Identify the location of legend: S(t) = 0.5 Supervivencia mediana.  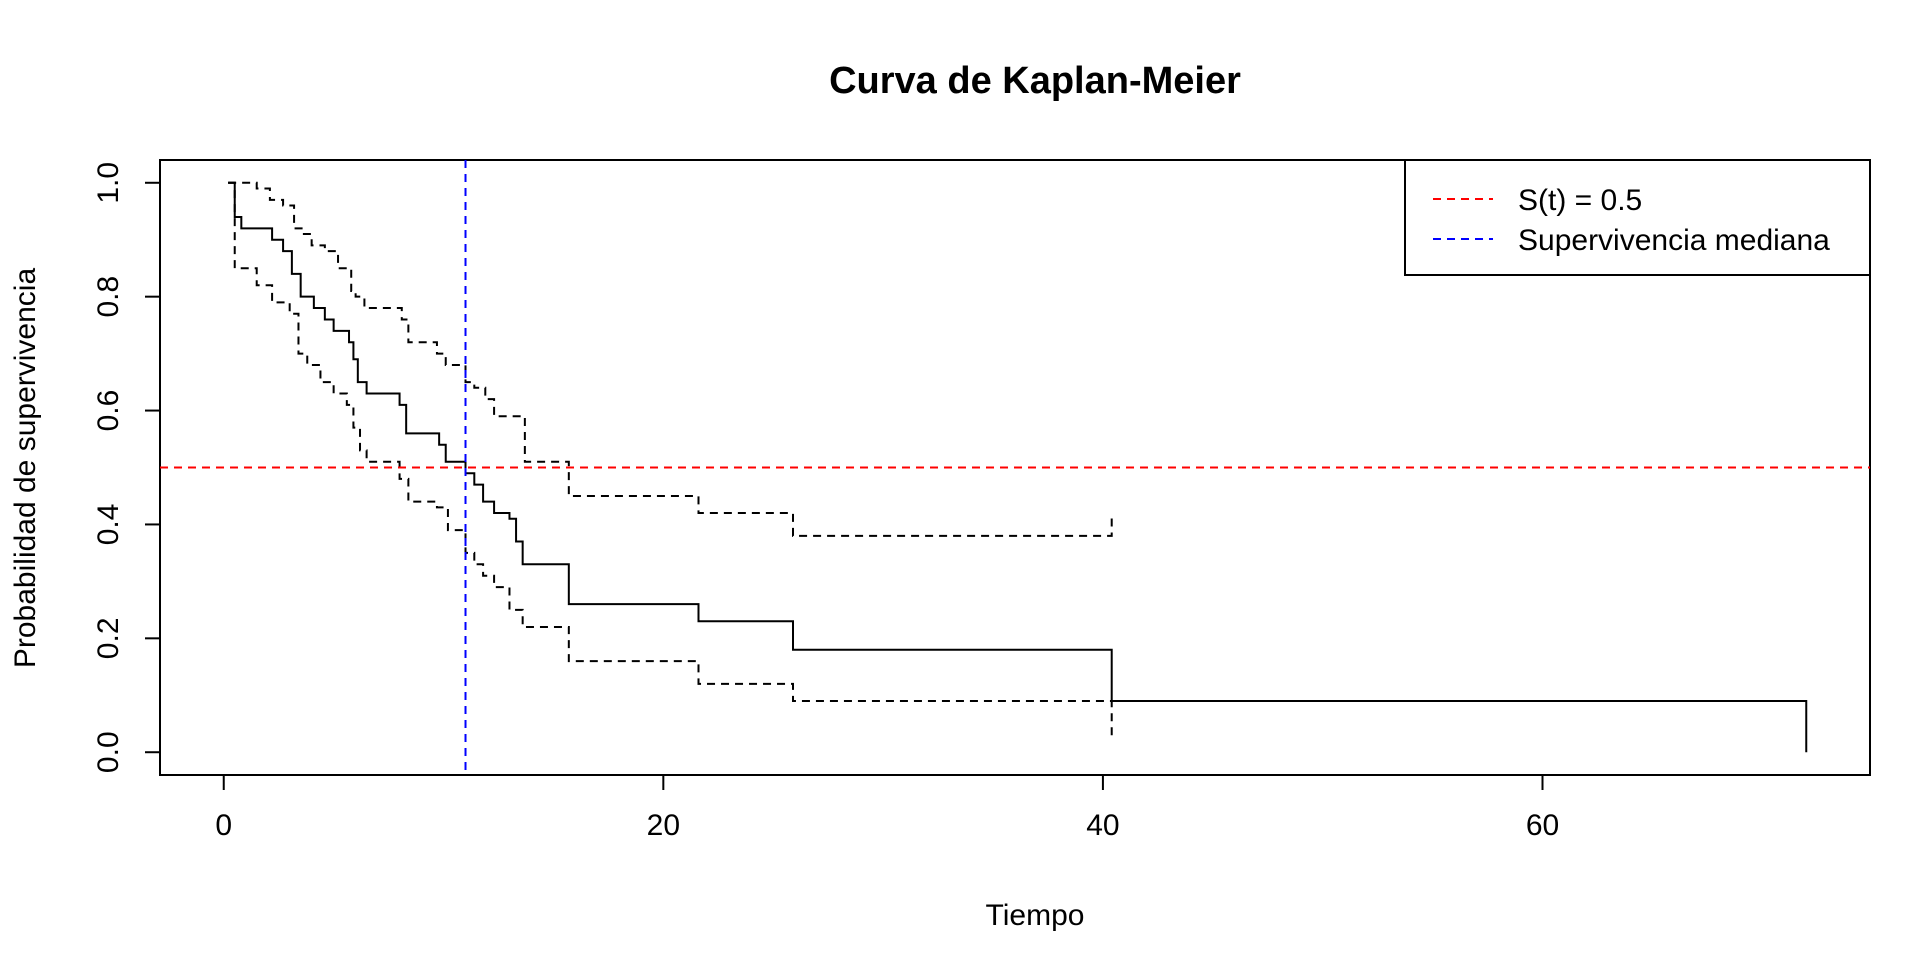
(1637, 217).